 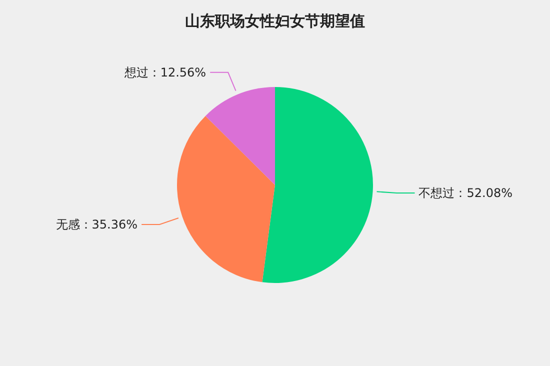 I want to click on chart-title: 山东职场女性妇女节期望值, so click(x=275, y=21).